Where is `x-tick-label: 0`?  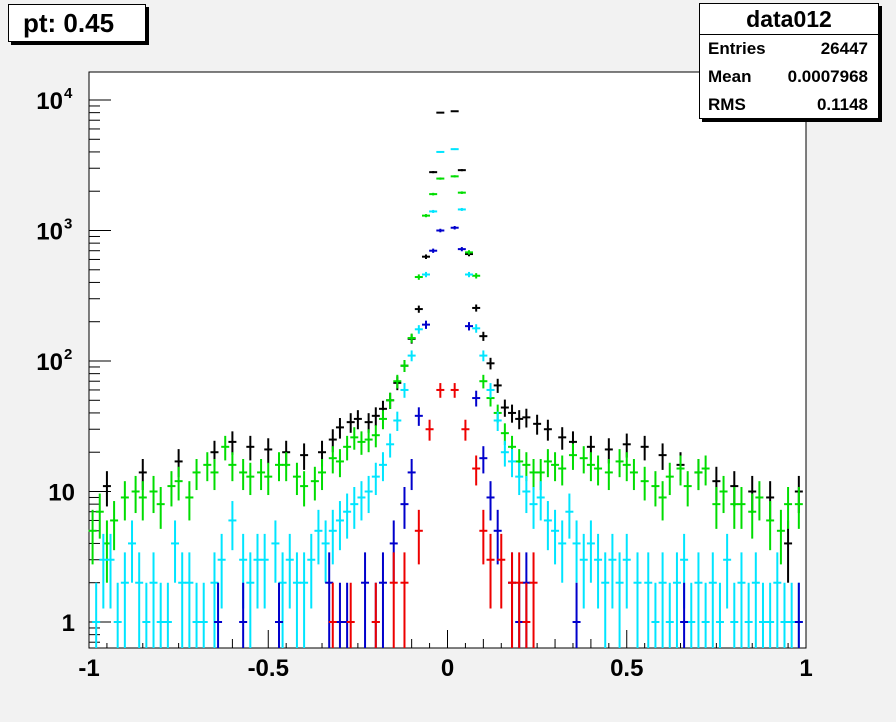
x-tick-label: 0 is located at coordinates (447, 668).